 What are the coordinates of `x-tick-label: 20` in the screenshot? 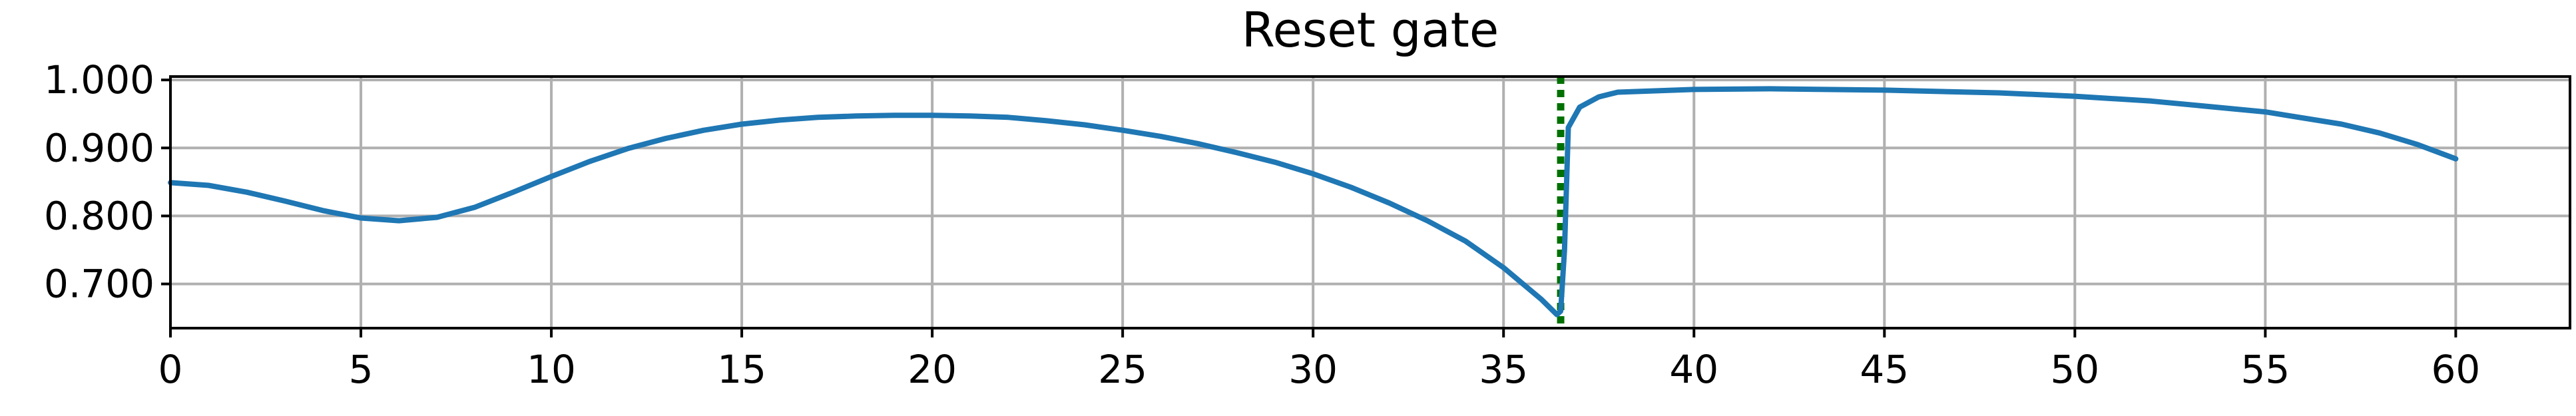 It's located at (932, 369).